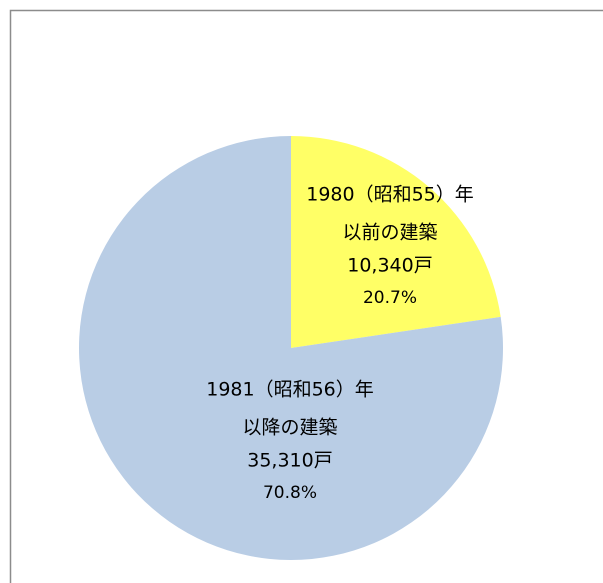 Image resolution: width=603 pixels, height=583 pixels. What do you see at coordinates (390, 298) in the screenshot?
I see `percentage-label: 20.7%` at bounding box center [390, 298].